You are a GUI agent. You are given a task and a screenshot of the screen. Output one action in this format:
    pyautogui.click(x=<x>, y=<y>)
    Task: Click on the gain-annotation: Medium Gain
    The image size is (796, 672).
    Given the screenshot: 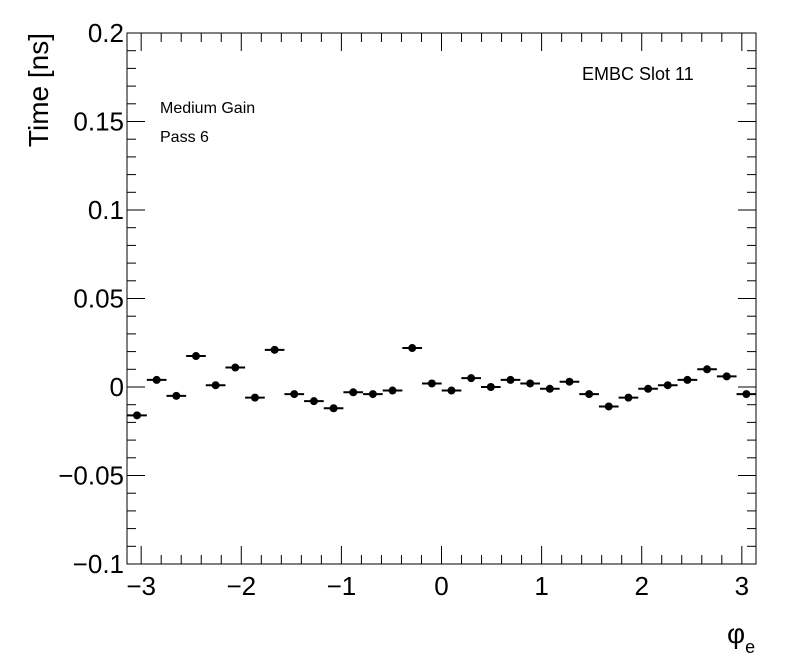 What is the action you would take?
    pyautogui.click(x=207, y=108)
    